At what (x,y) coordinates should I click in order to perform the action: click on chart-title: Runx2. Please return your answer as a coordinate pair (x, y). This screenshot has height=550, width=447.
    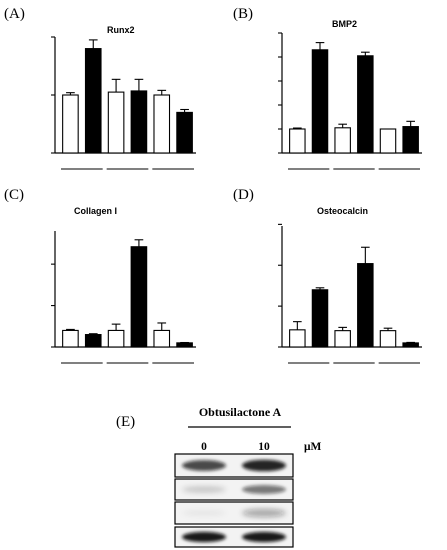
    Looking at the image, I should click on (121, 30).